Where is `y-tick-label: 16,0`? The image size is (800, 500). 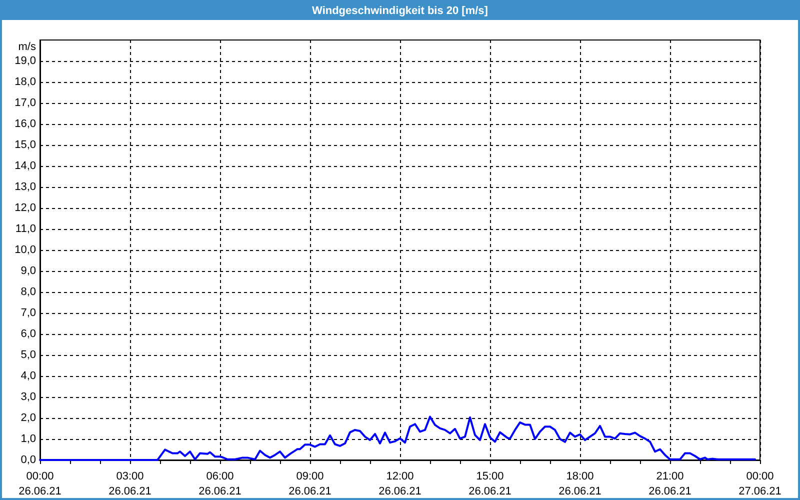 y-tick-label: 16,0 is located at coordinates (25, 124).